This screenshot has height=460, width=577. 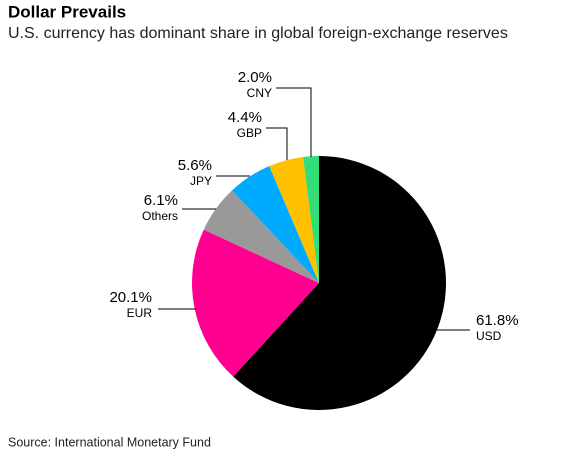 I want to click on value-label: 2.0%, so click(x=255, y=77).